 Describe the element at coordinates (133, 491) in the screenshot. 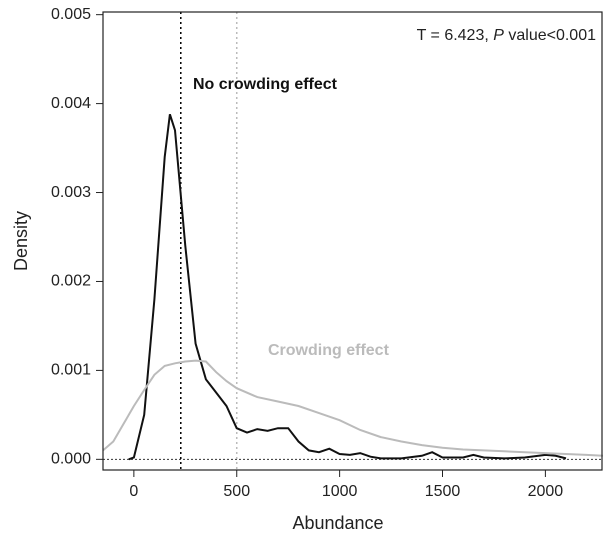

I see `x-tick-label: 0` at that location.